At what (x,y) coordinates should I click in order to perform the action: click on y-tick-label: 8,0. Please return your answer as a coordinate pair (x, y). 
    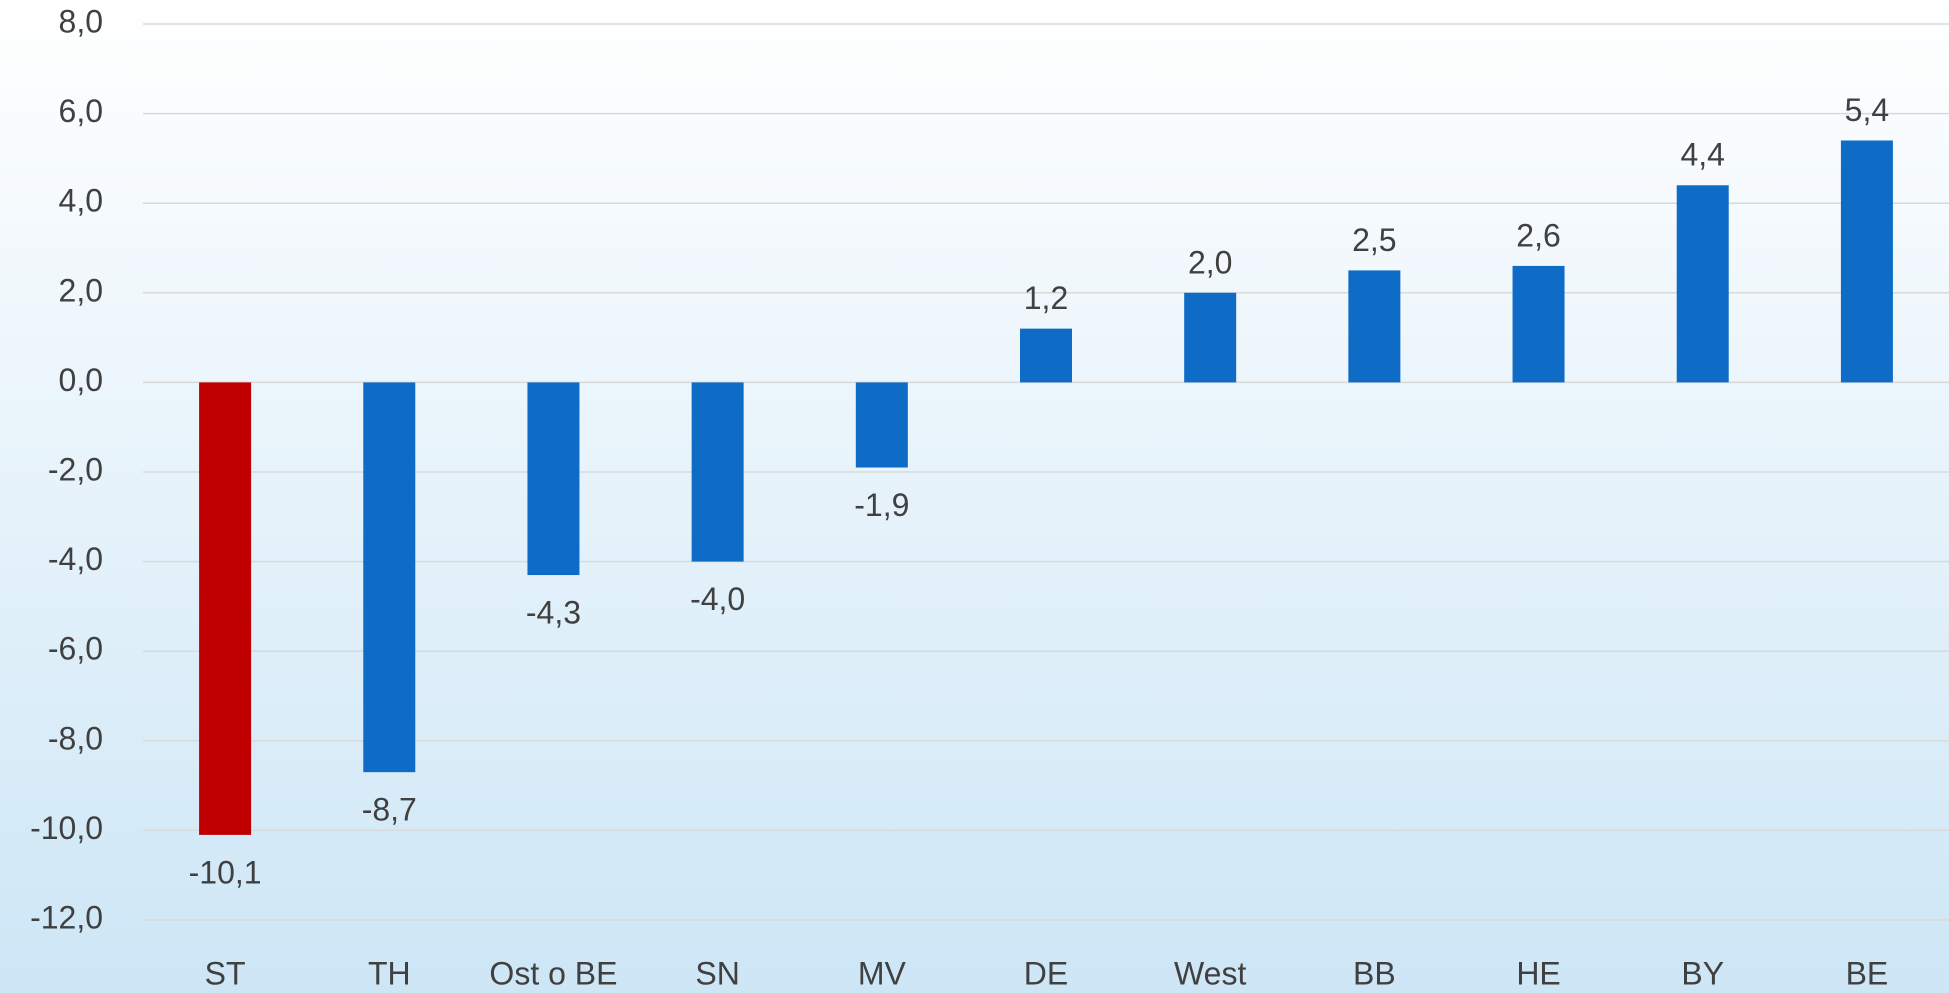
    Looking at the image, I should click on (81, 21).